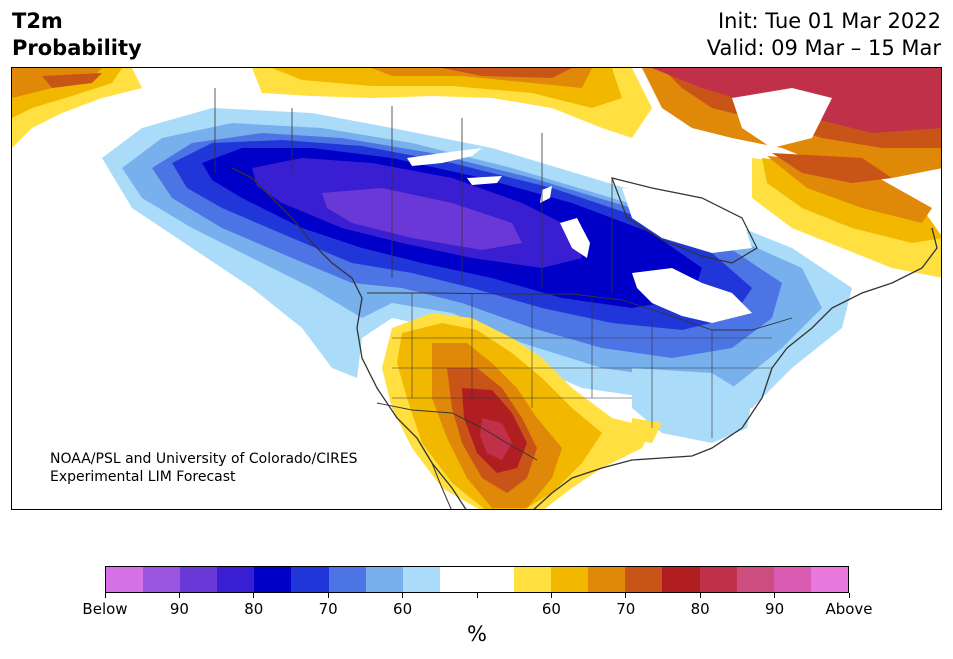 Image resolution: width=953 pixels, height=659 pixels. Describe the element at coordinates (687, 220) in the screenshot. I see `hudson-white` at that location.